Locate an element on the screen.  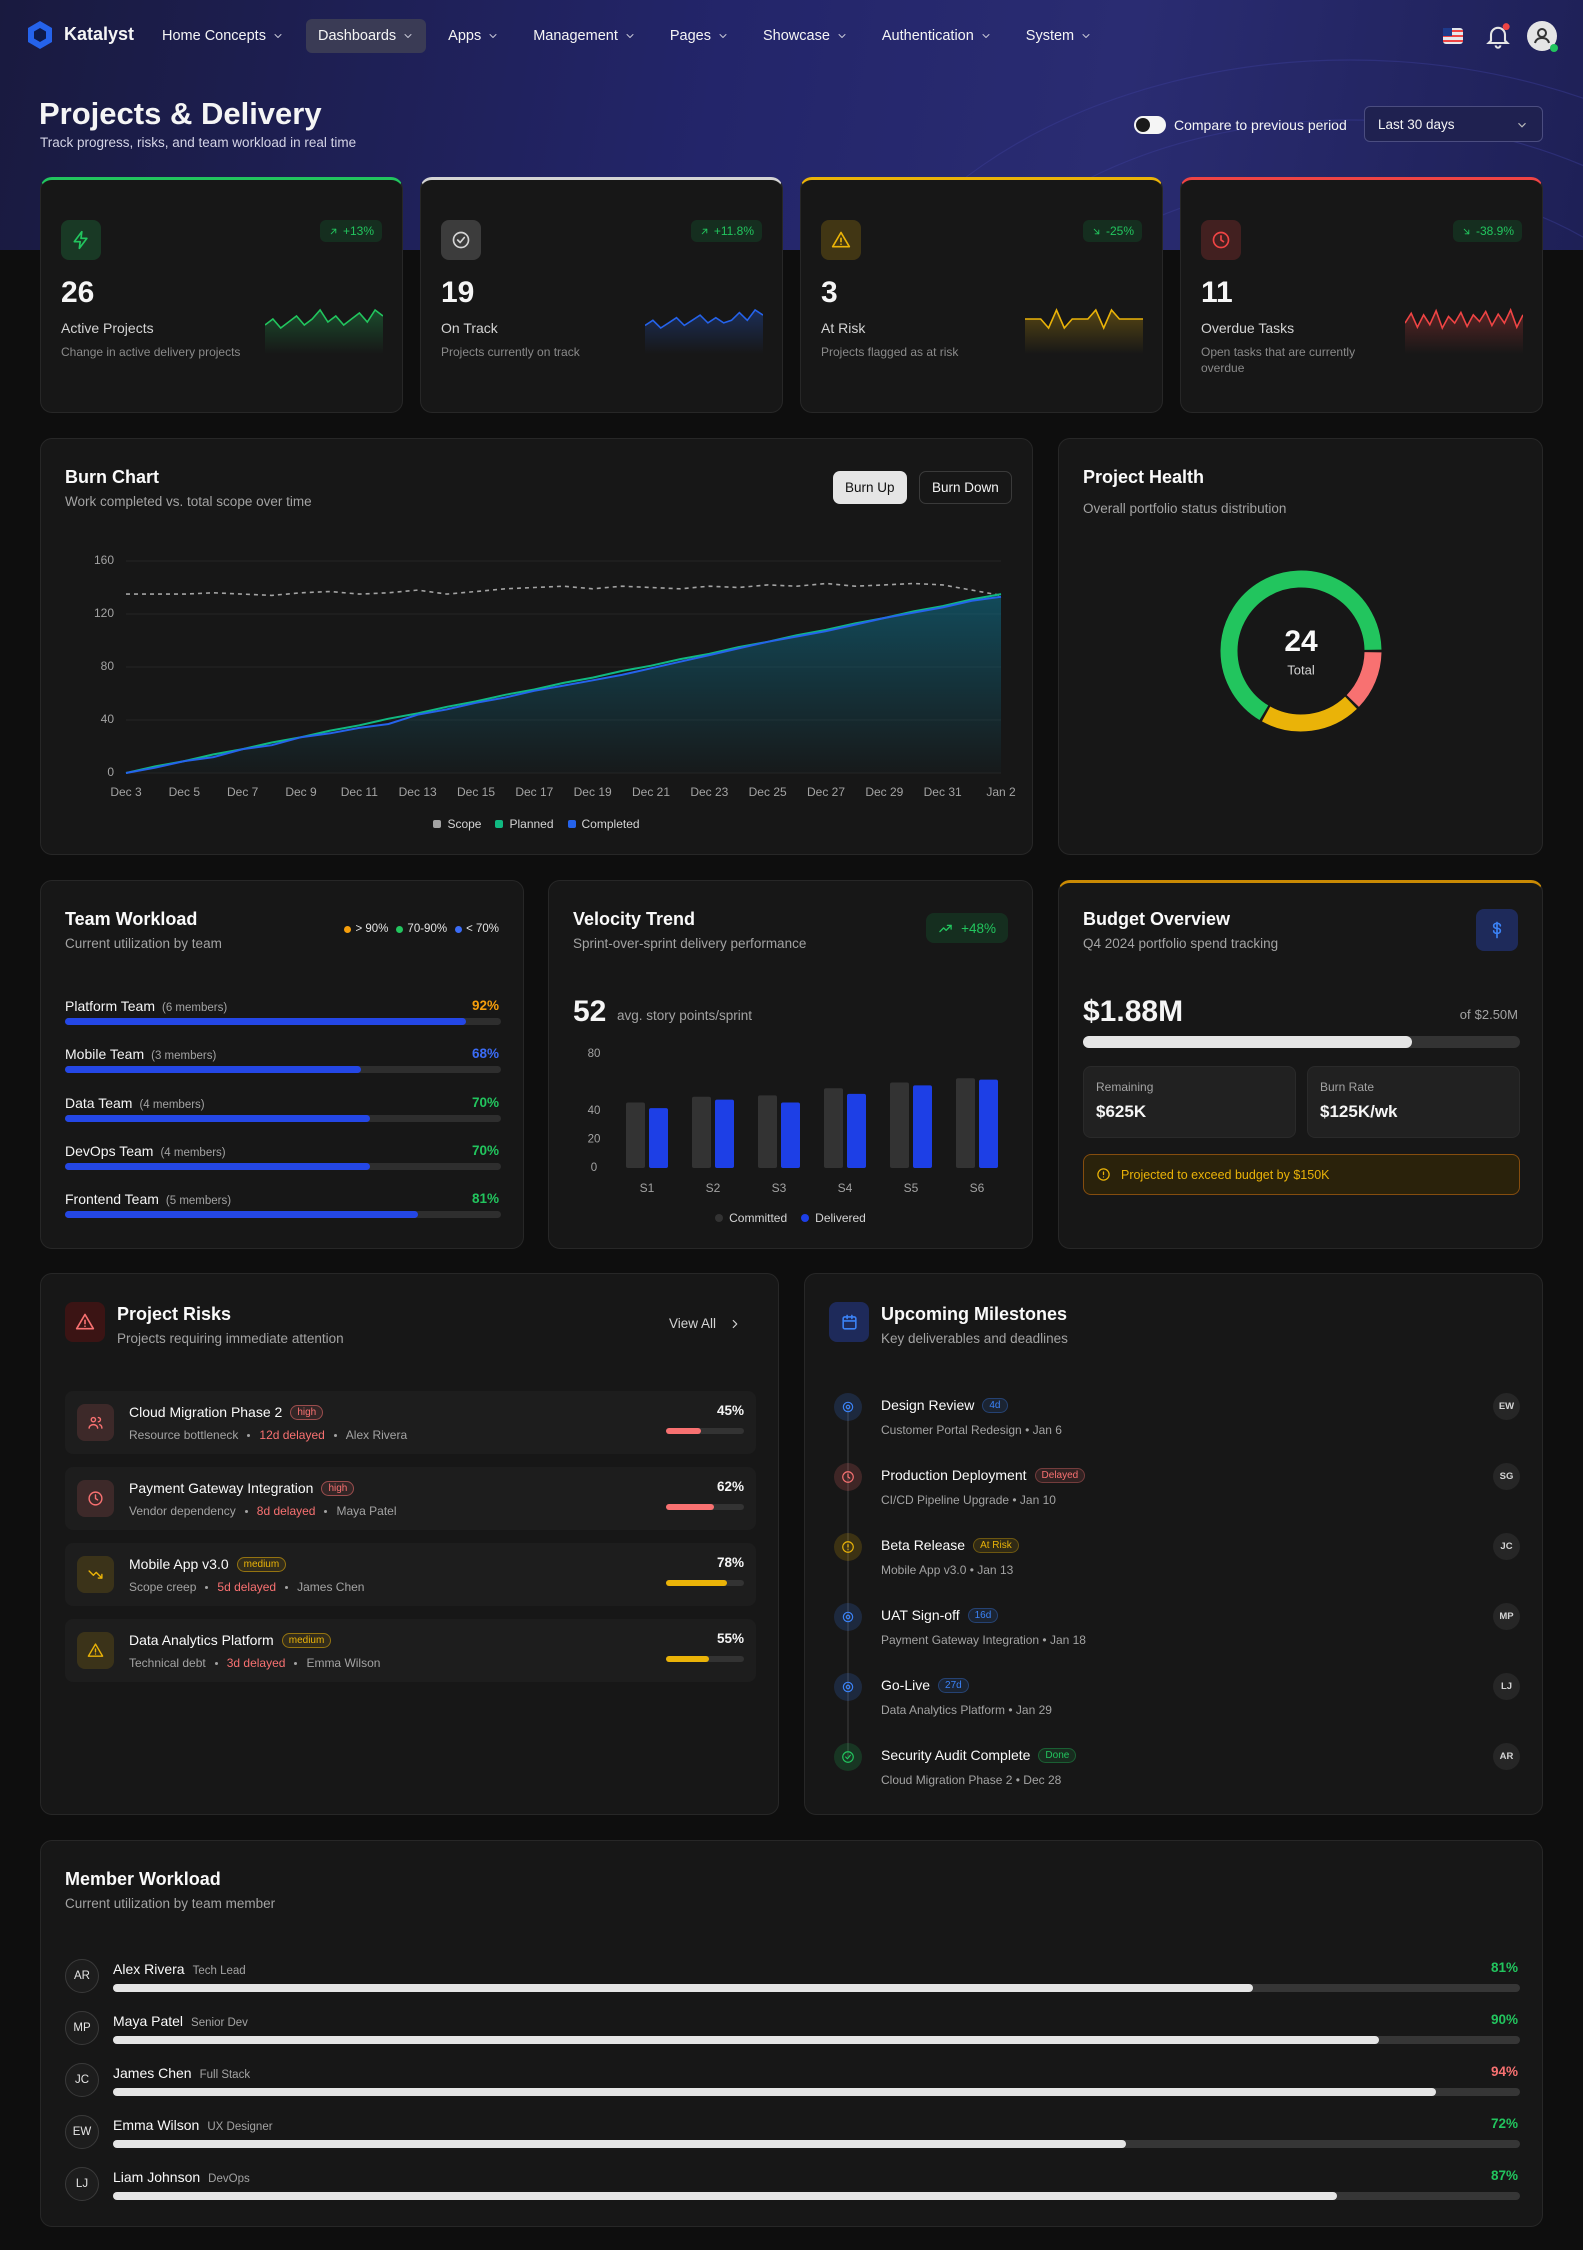
risk-title-row: Payment Gateway Integration high is located at coordinates (242, 1488).